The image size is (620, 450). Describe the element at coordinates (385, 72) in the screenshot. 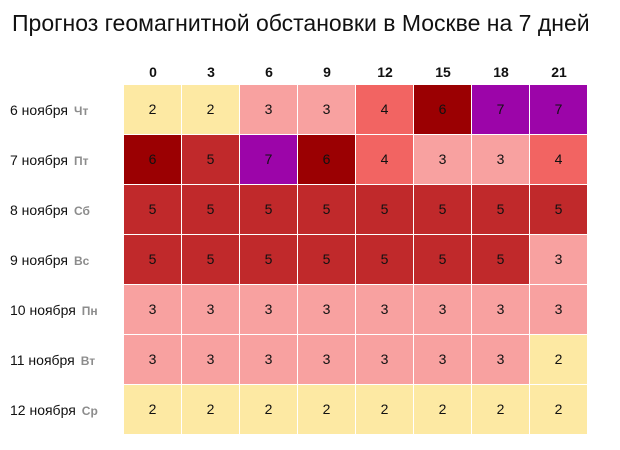

I see `hour-label-12: 12` at that location.